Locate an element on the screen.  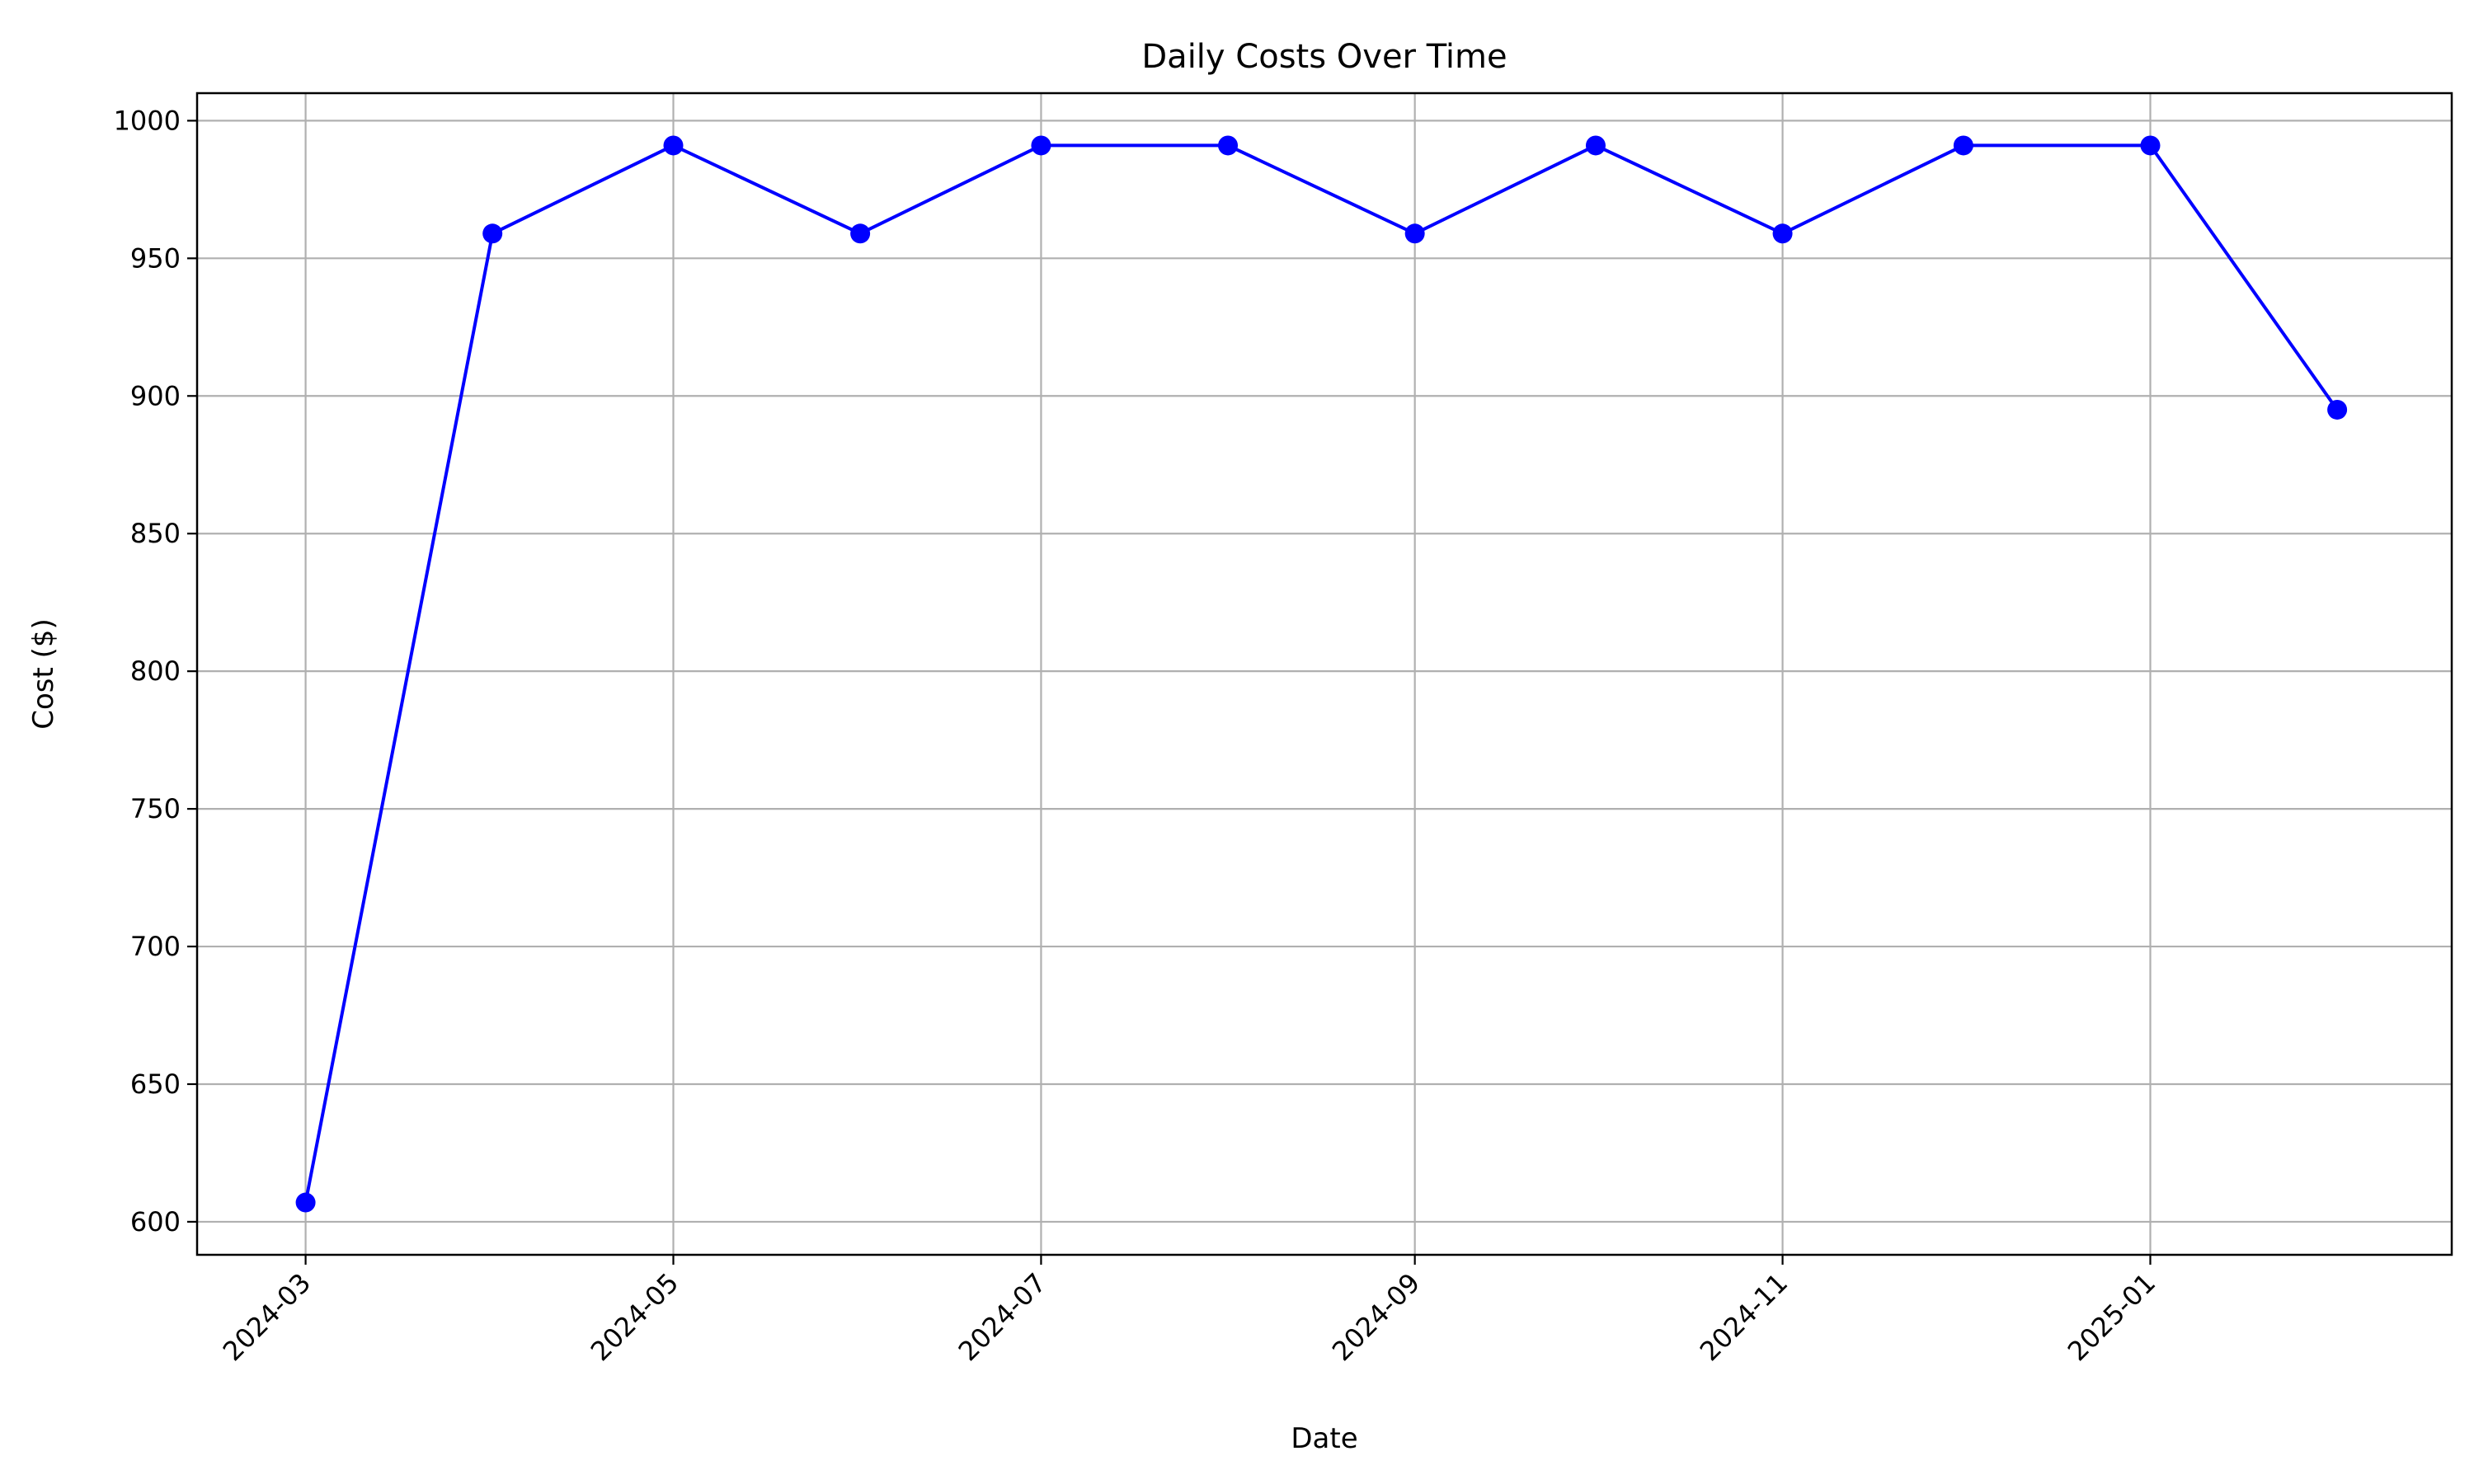
chart-title: Daily Costs Over Time is located at coordinates (1324, 57).